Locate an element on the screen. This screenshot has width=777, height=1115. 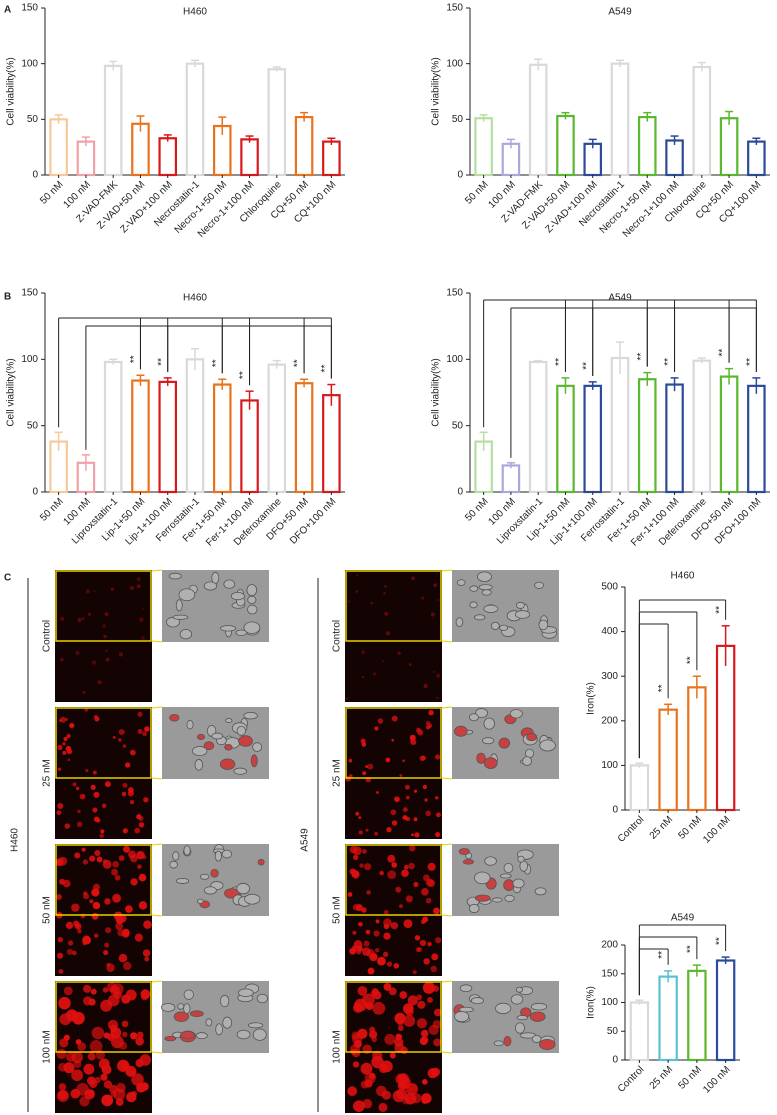
panel-letter: C is located at coordinates (7, 578).